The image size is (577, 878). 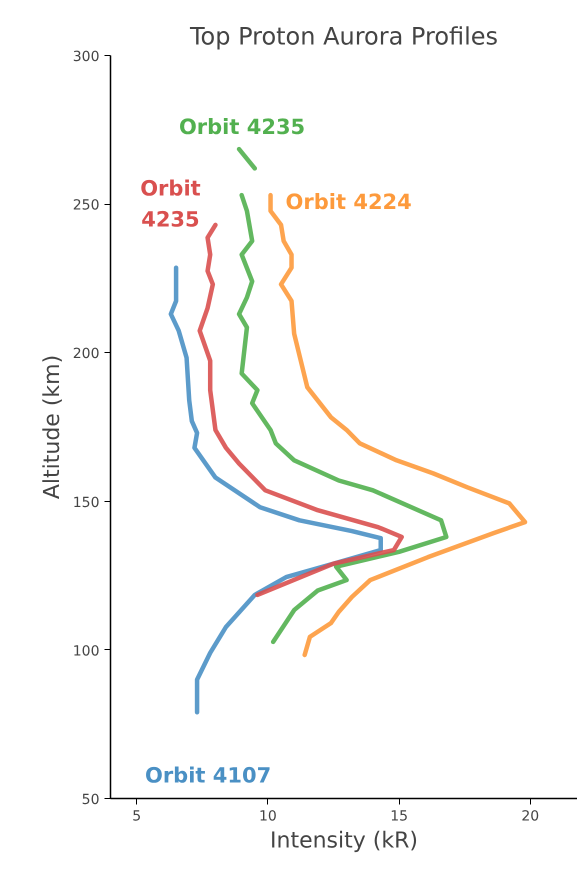 I want to click on y-tick-label: 200, so click(x=86, y=354).